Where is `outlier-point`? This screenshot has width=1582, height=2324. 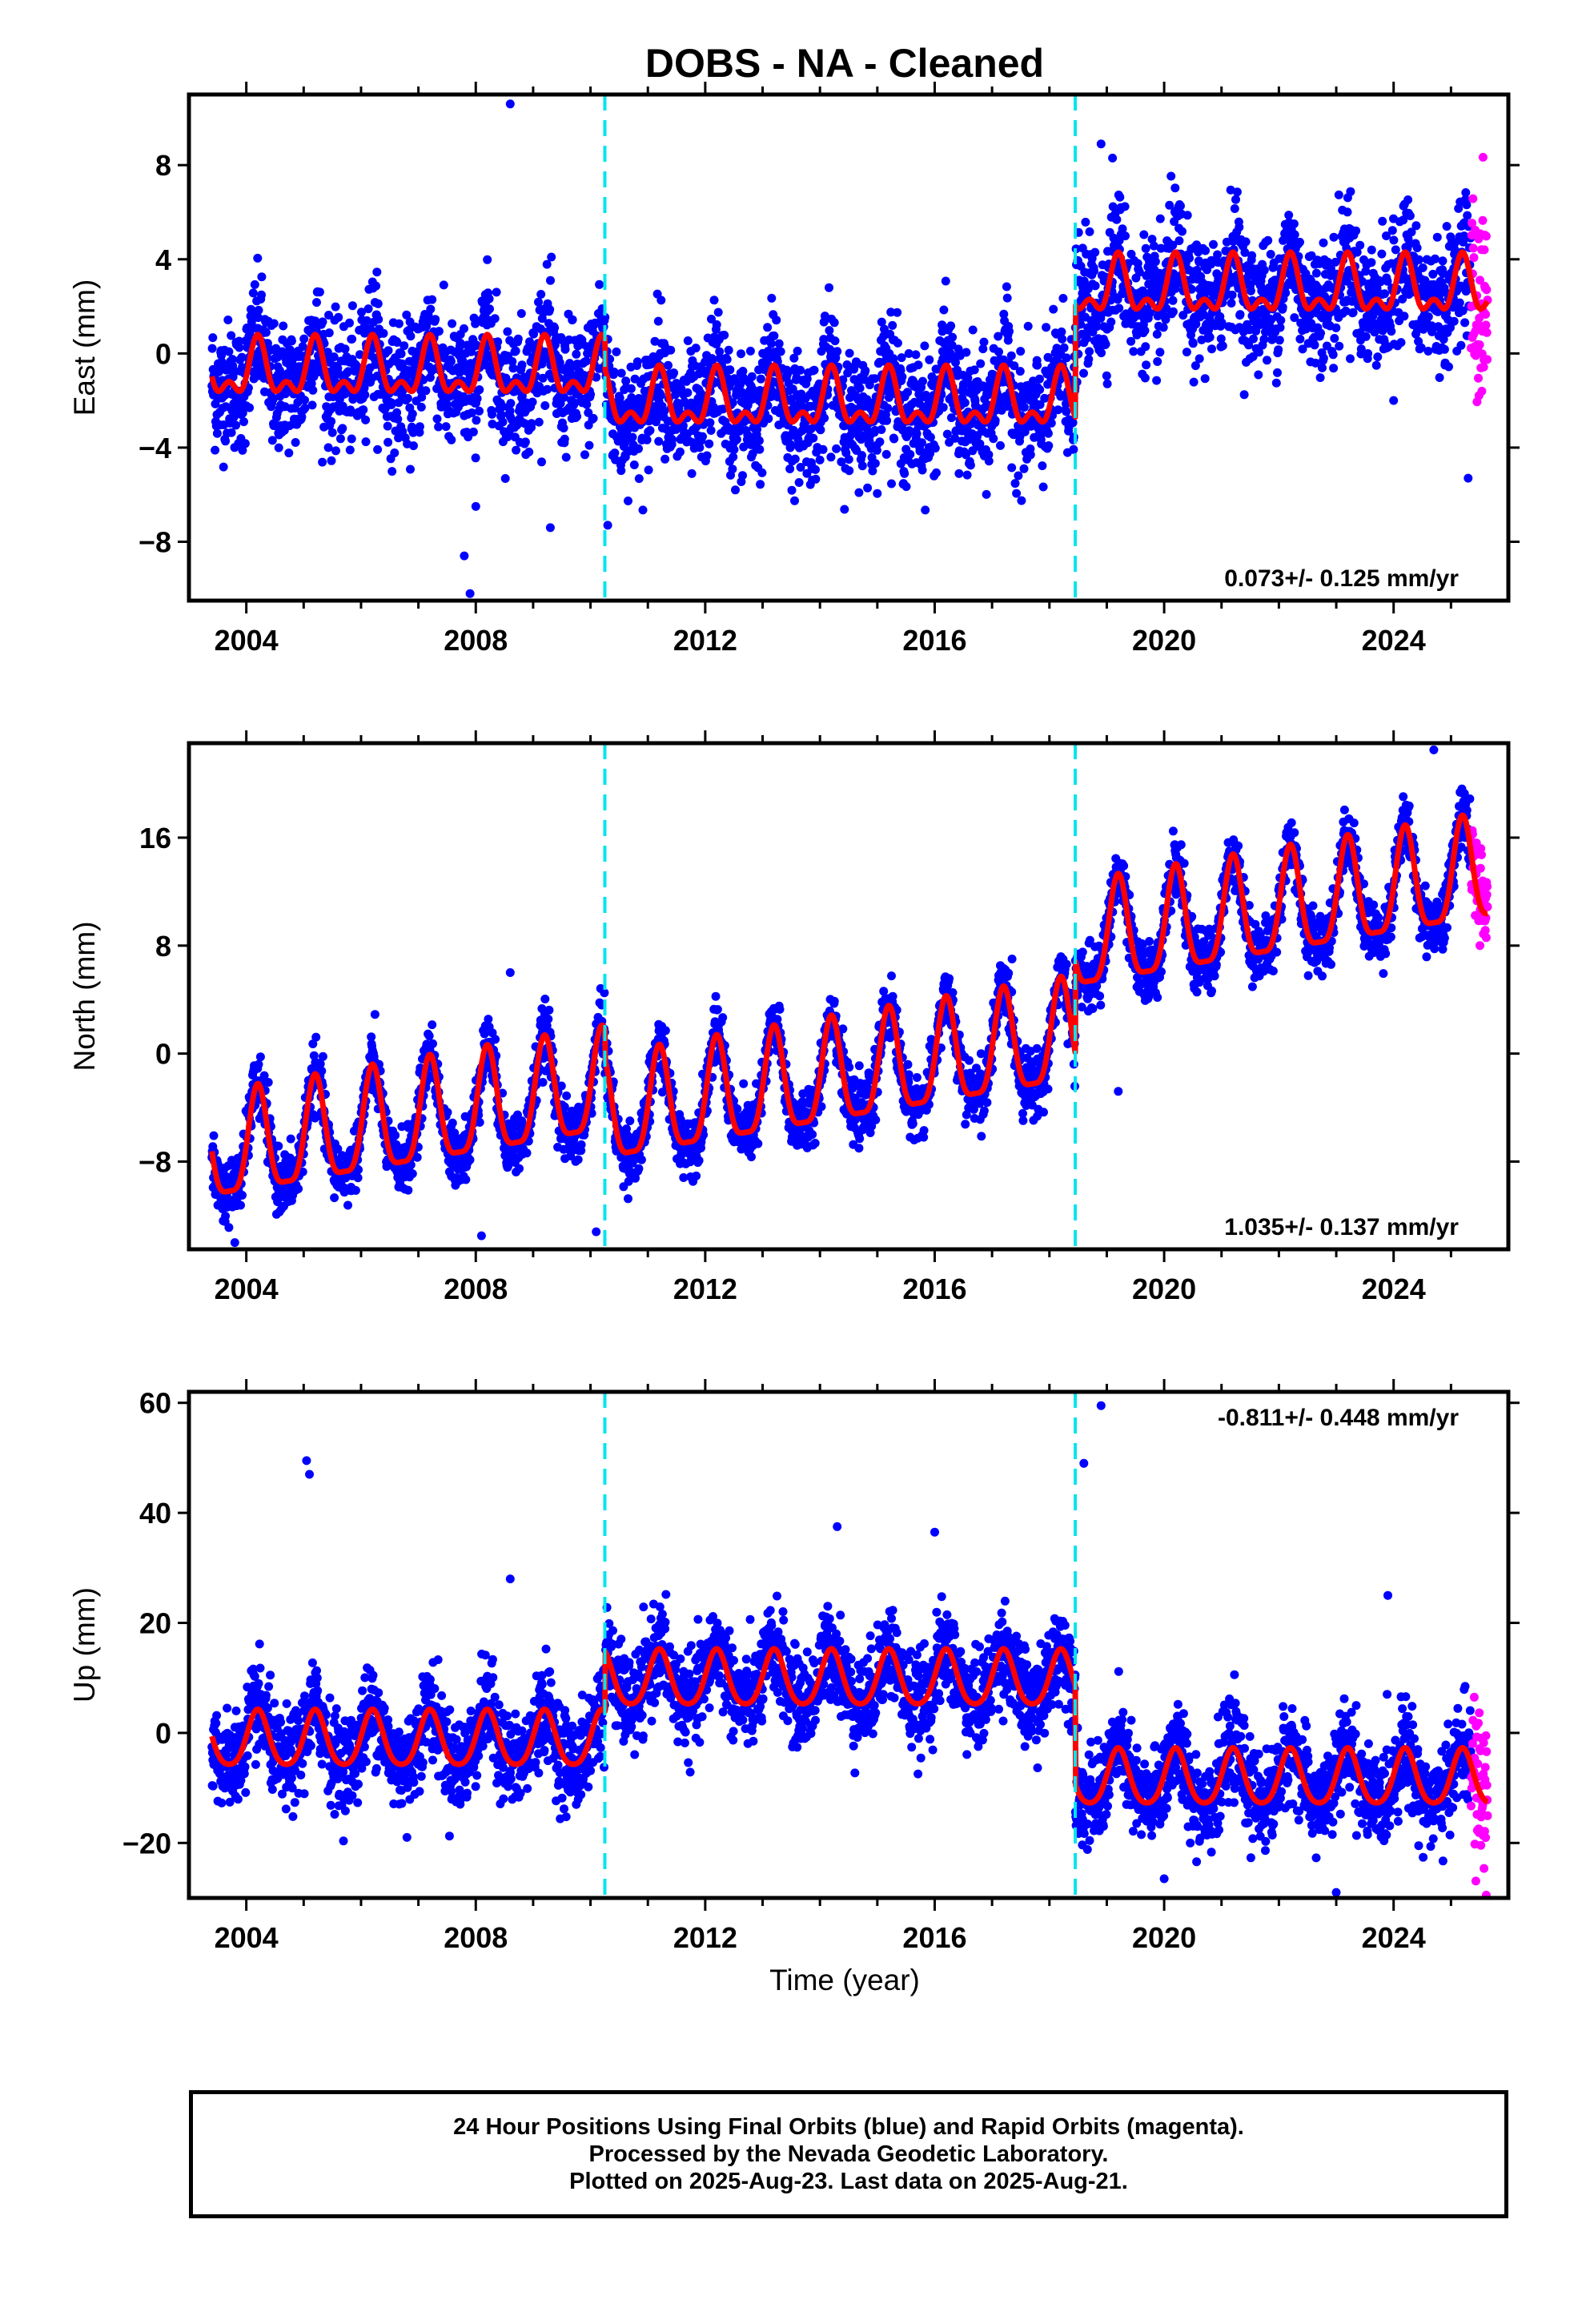
outlier-point is located at coordinates (550, 528).